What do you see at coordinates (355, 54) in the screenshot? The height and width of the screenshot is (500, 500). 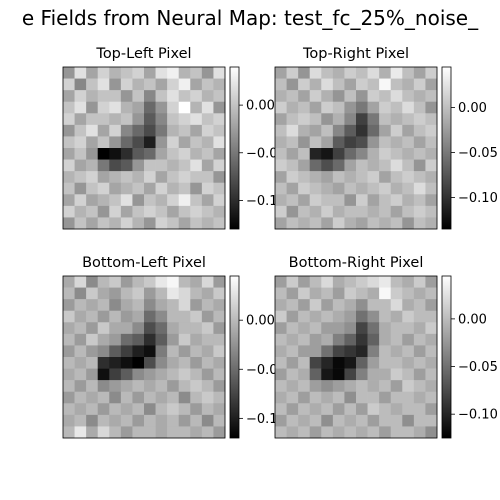 I see `panel-title: Top-Right Pixel` at bounding box center [355, 54].